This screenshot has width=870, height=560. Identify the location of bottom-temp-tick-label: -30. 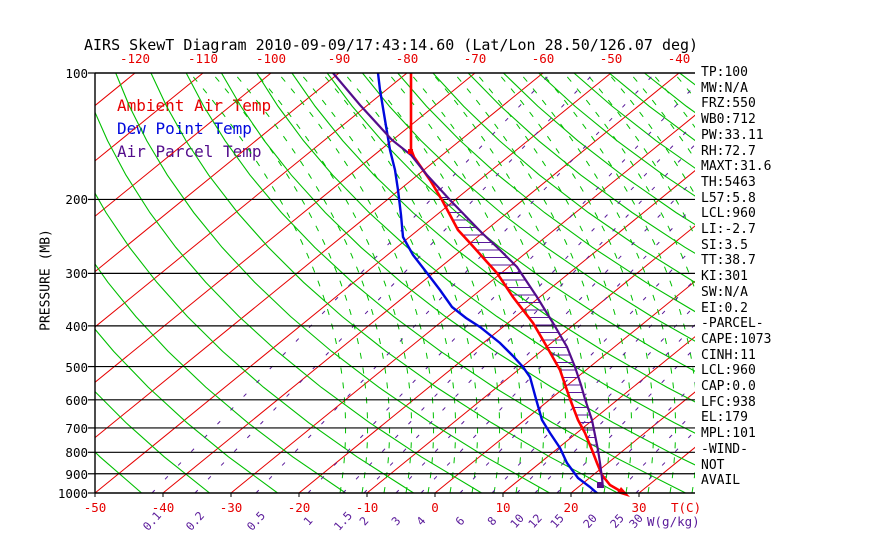
(231, 507).